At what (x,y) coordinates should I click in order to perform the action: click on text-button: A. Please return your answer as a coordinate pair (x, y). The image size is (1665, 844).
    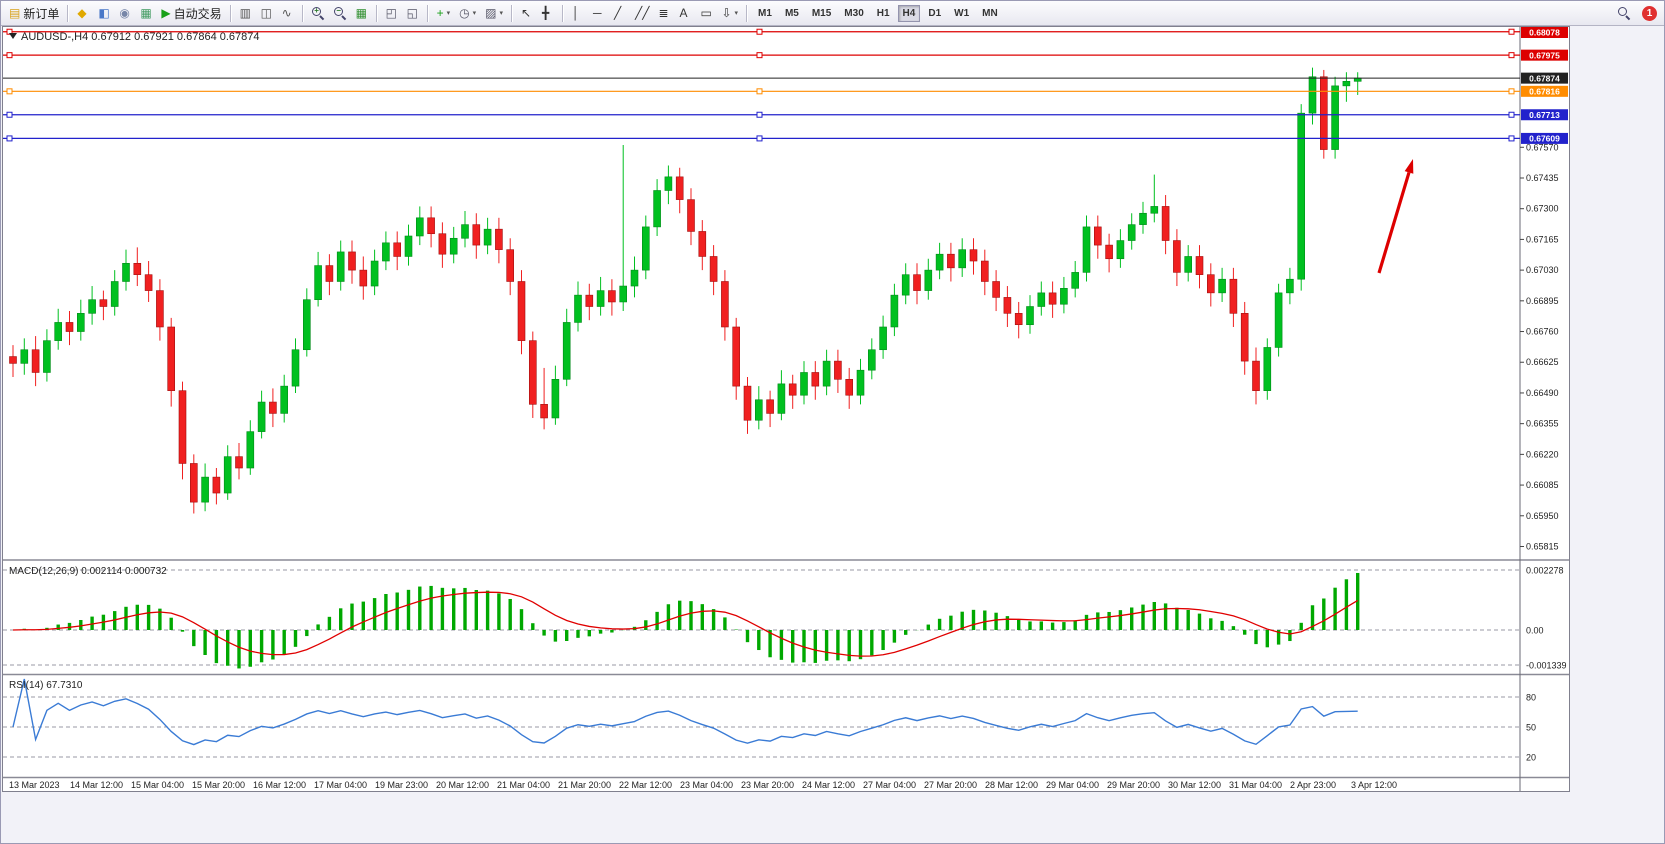
    Looking at the image, I should click on (685, 13).